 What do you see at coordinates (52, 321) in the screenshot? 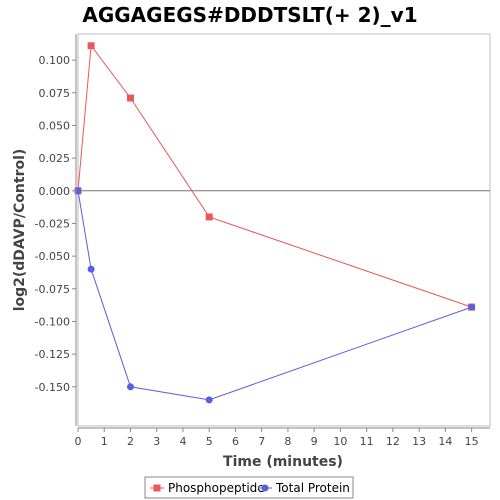
I see `y-tick-label: -0.100` at bounding box center [52, 321].